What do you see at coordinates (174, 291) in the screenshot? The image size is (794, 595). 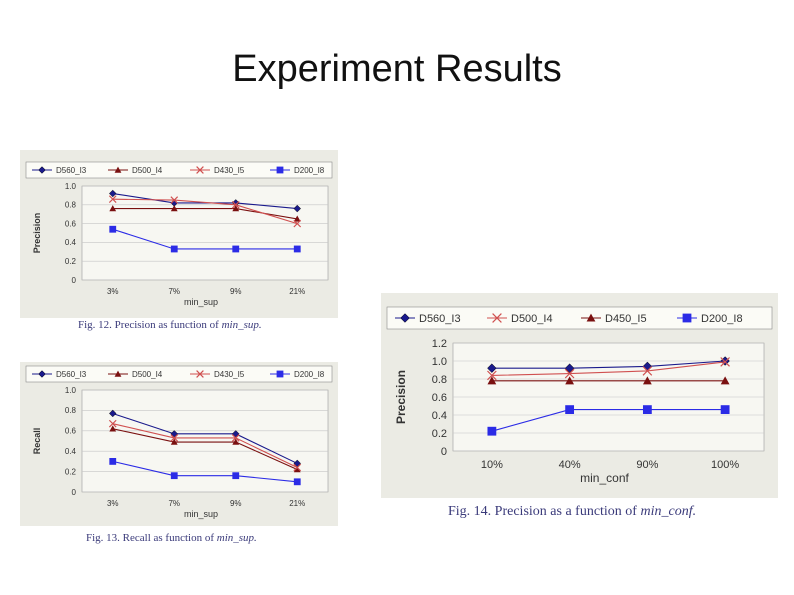 I see `x-tick-label: 7%` at bounding box center [174, 291].